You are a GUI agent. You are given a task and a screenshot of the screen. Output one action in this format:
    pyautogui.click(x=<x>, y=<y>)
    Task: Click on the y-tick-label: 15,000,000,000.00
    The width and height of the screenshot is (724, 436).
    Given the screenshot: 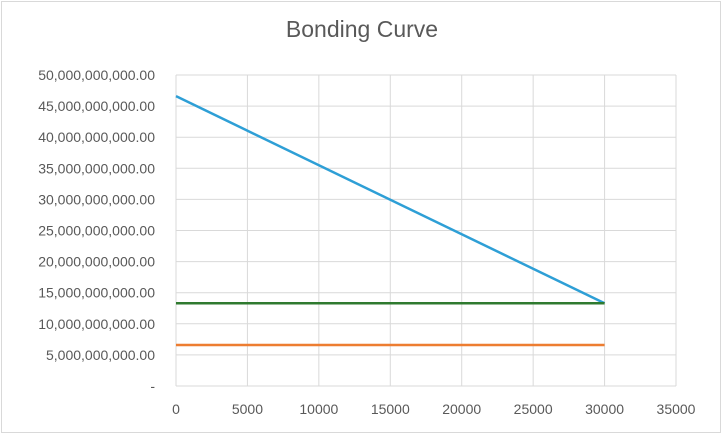 What is the action you would take?
    pyautogui.click(x=96, y=293)
    